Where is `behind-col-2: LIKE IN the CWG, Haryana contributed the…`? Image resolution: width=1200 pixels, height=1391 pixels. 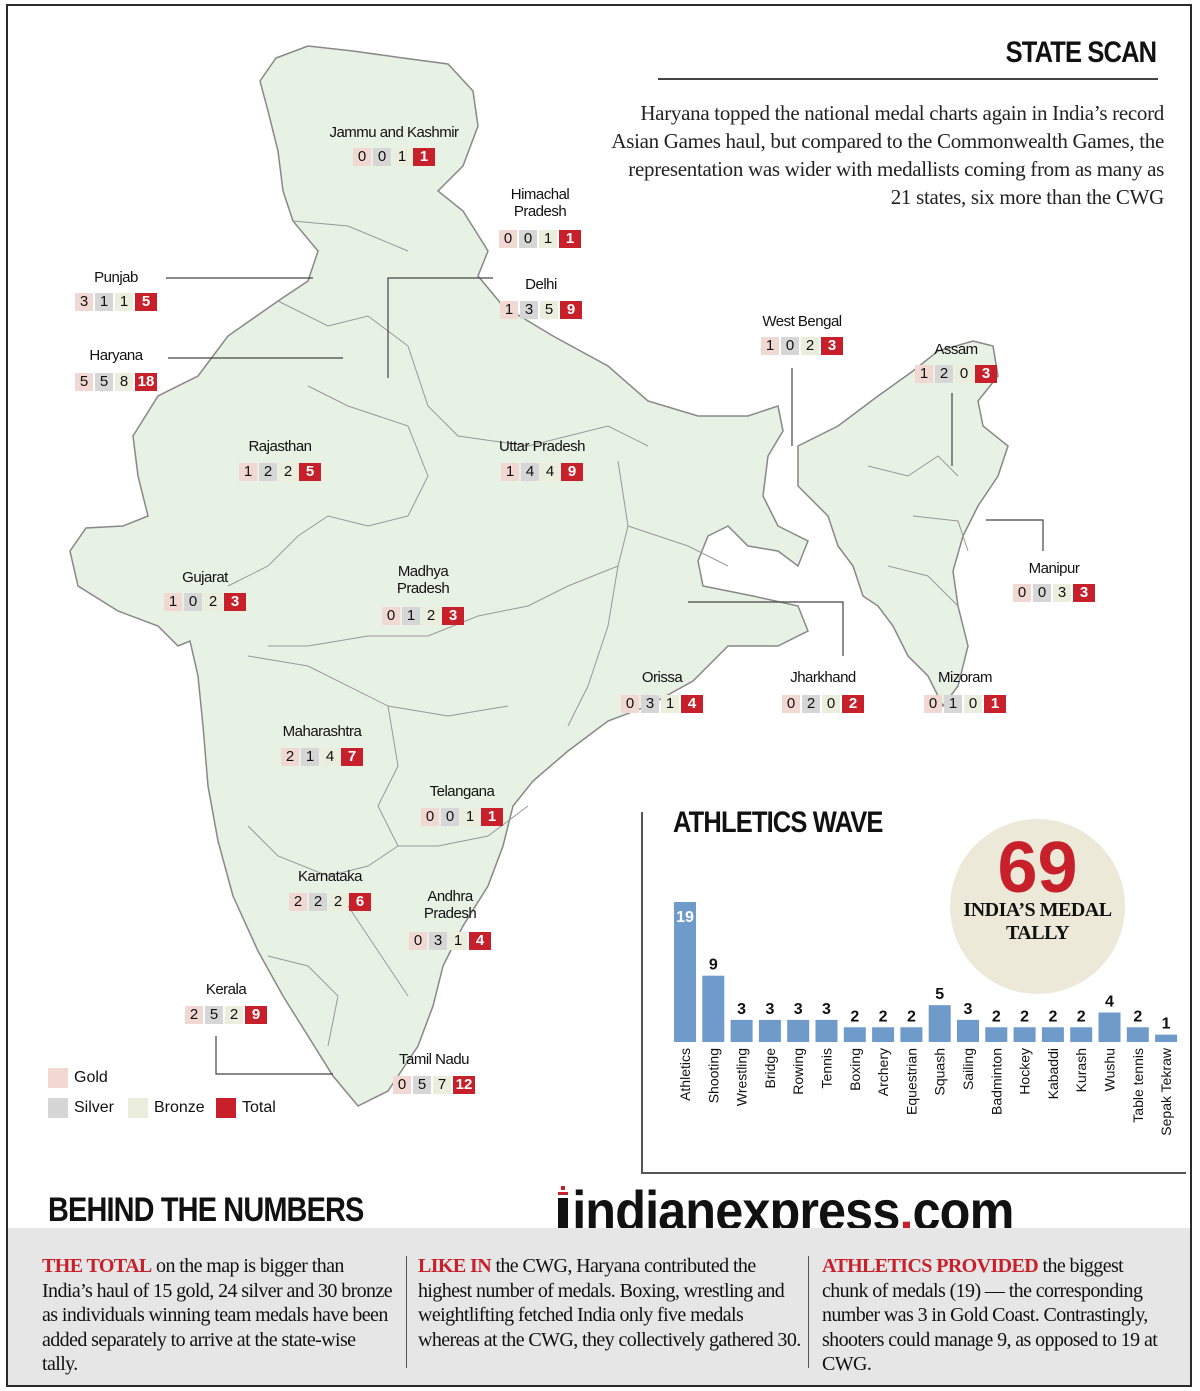 behind-col-2: LIKE IN the CWG, Haryana contributed the… is located at coordinates (610, 1303).